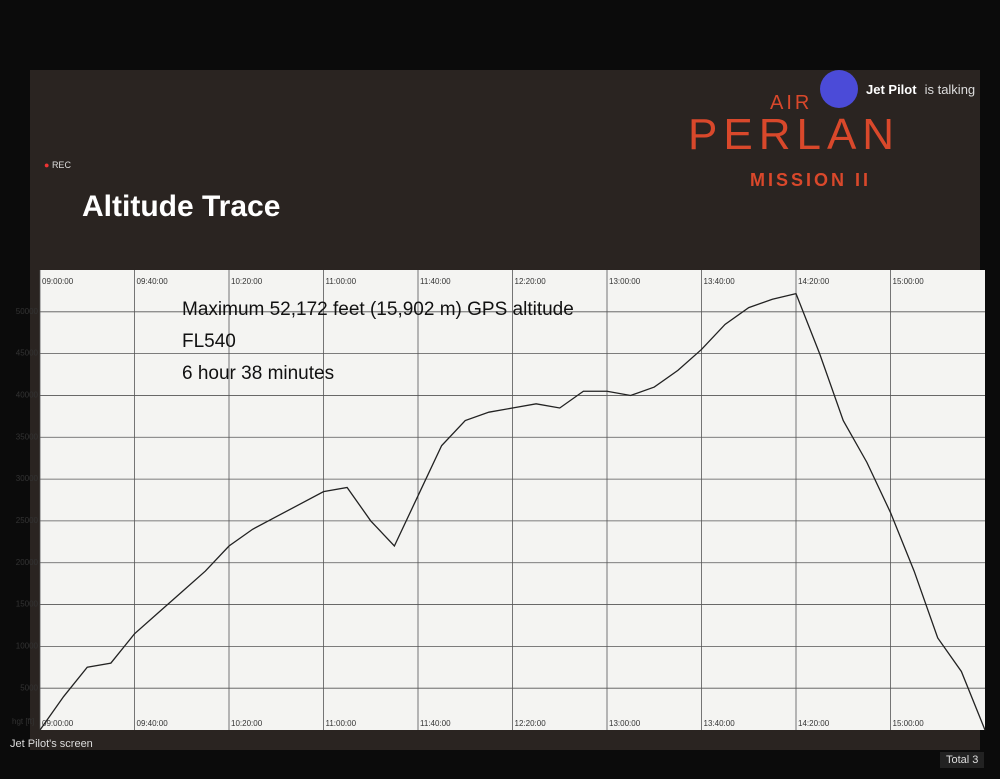  I want to click on speaker-avatar, so click(839, 89).